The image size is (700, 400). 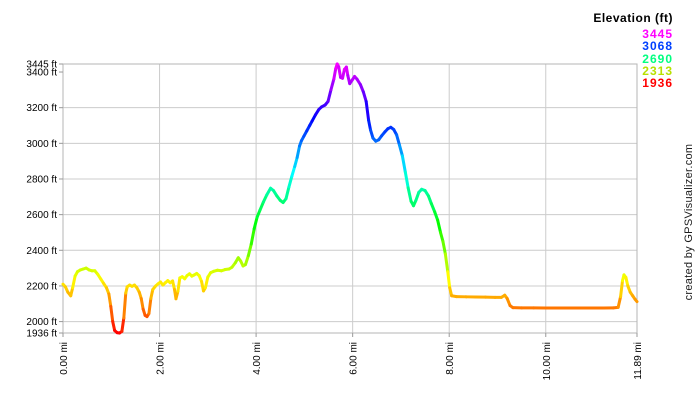 What do you see at coordinates (41, 144) in the screenshot?
I see `y-axis-tick-label: 3000 ft` at bounding box center [41, 144].